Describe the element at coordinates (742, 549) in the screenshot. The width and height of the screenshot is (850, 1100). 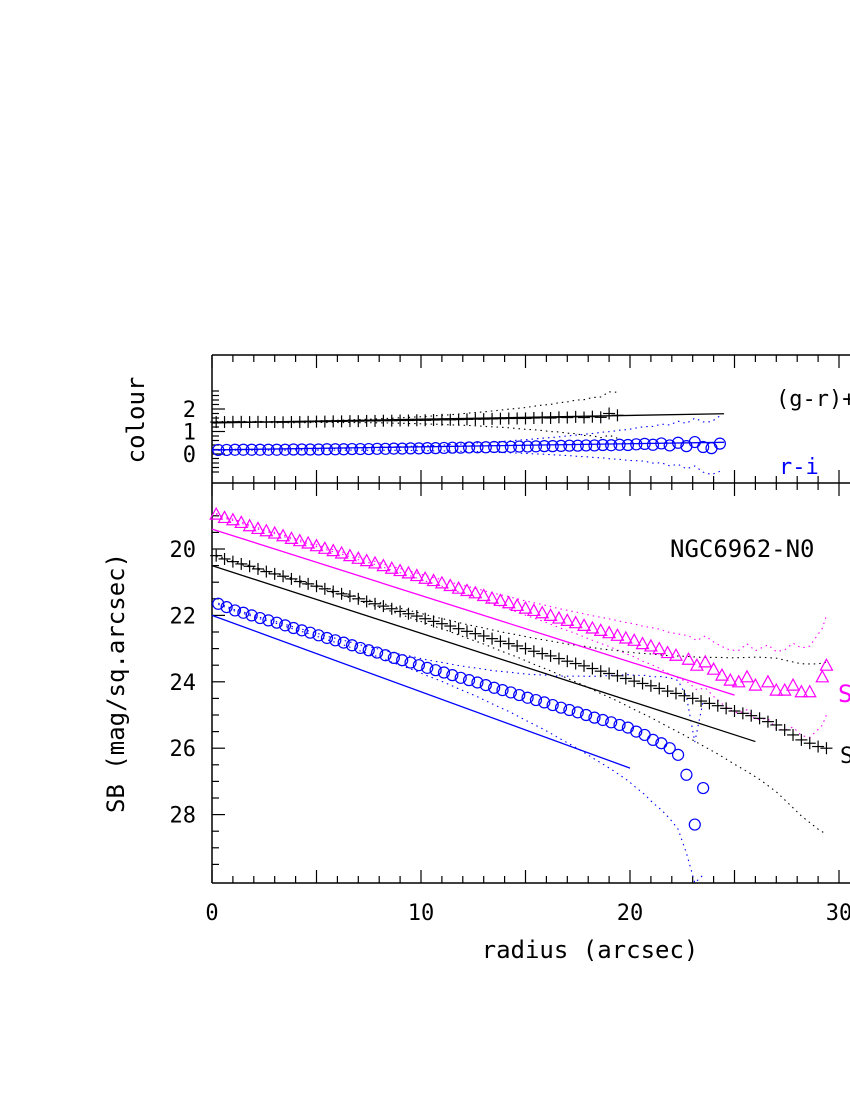
I see `galaxy-title: NGC6962-N0` at that location.